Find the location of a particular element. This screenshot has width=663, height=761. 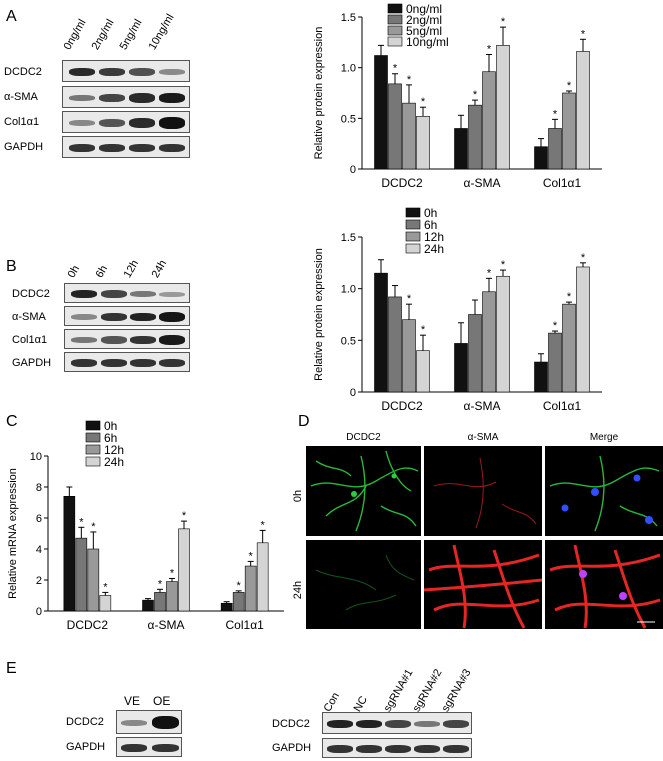

blot-e2-col-label: Con is located at coordinates (332, 702).